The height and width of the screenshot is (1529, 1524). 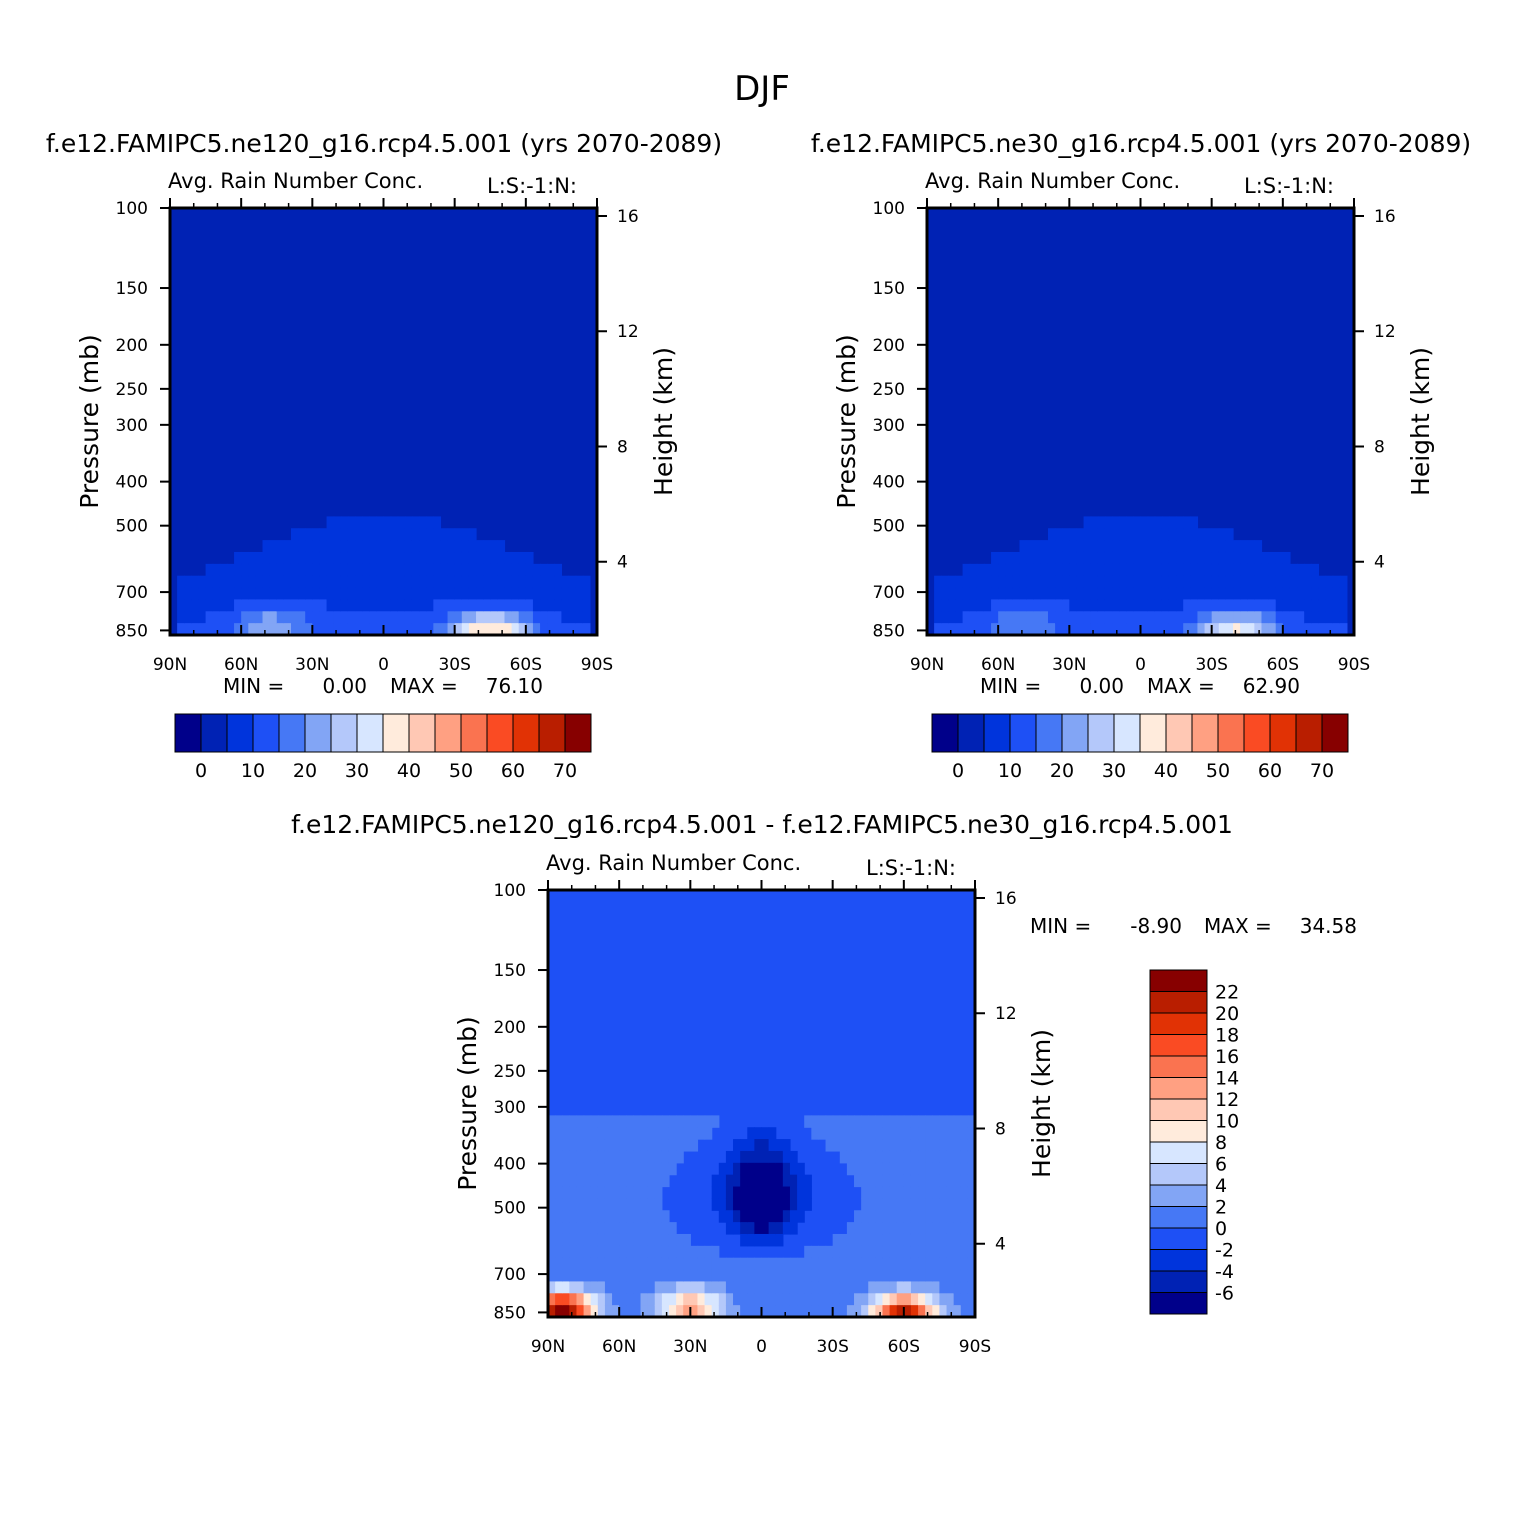 I want to click on colorbar-label: 10, so click(x=253, y=771).